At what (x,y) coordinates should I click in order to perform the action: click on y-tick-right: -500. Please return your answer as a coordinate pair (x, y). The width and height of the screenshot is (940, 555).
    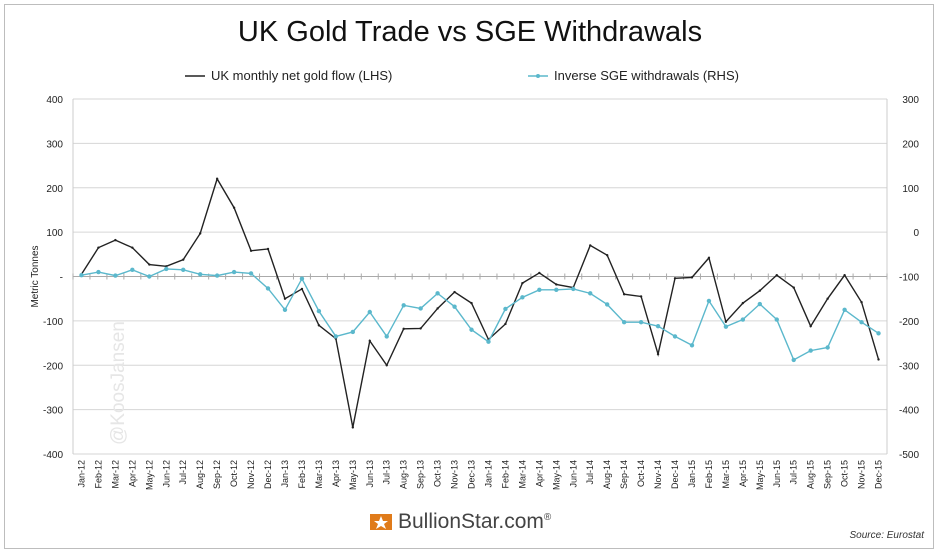
    Looking at the image, I should click on (909, 455).